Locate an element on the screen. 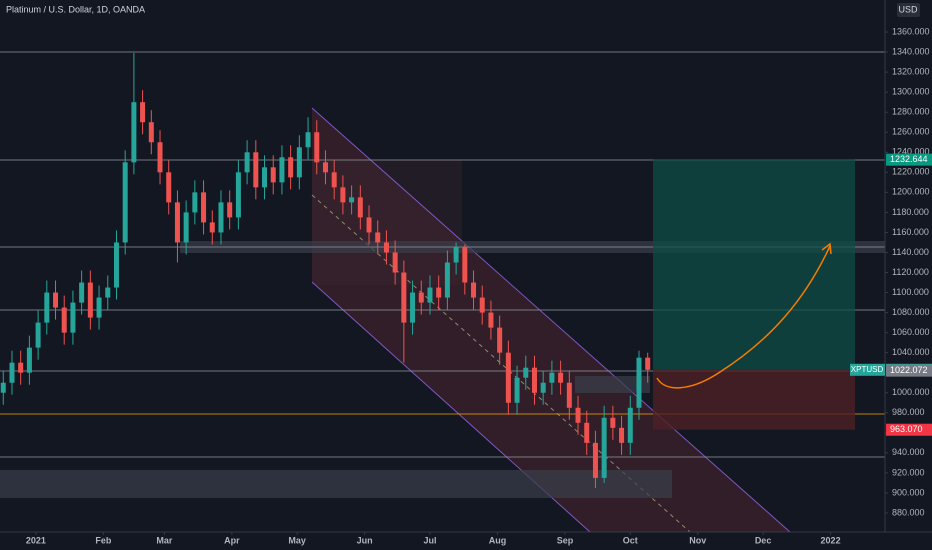  symbol-tag: XPTUSD is located at coordinates (867, 369).